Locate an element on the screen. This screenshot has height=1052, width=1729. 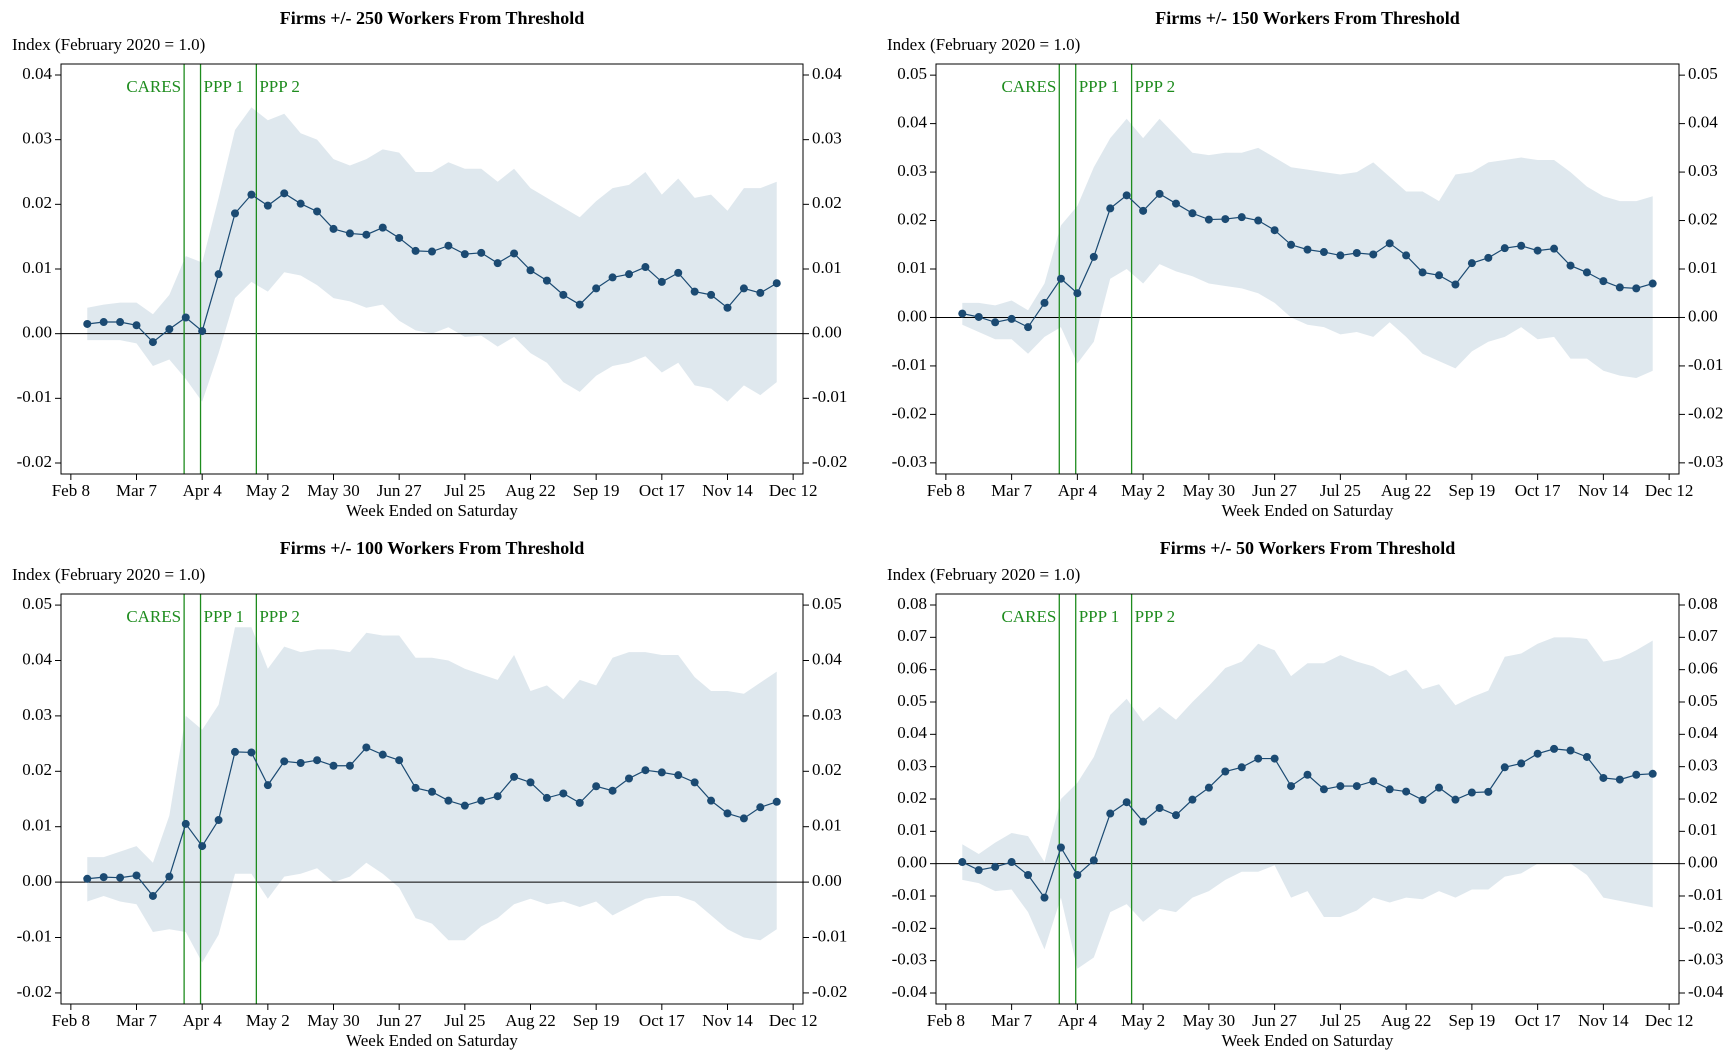
y-axis-label: Index (February 2020 = 1.0) is located at coordinates (108, 574).